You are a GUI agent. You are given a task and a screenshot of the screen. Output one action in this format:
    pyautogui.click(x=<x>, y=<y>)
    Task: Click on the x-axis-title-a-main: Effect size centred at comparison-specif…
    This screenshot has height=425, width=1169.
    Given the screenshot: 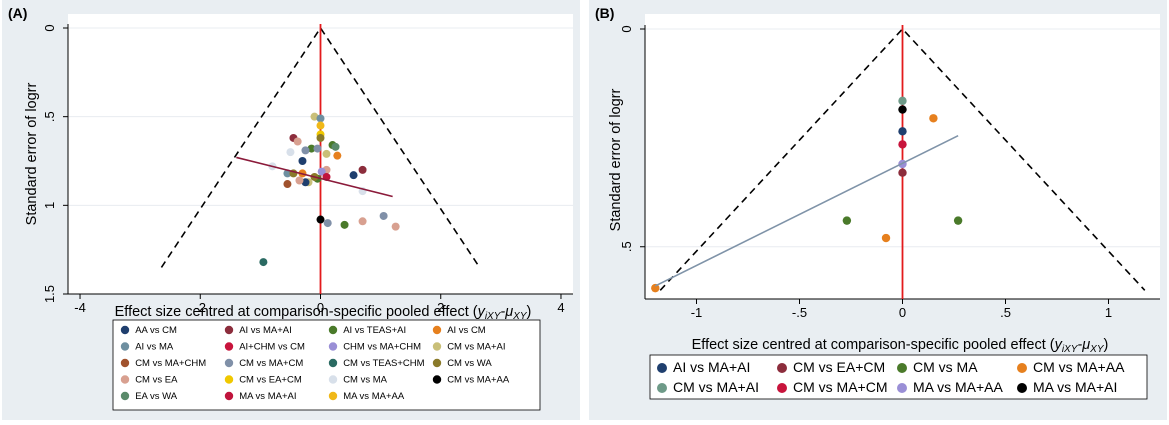 What is the action you would take?
    pyautogui.click(x=296, y=312)
    